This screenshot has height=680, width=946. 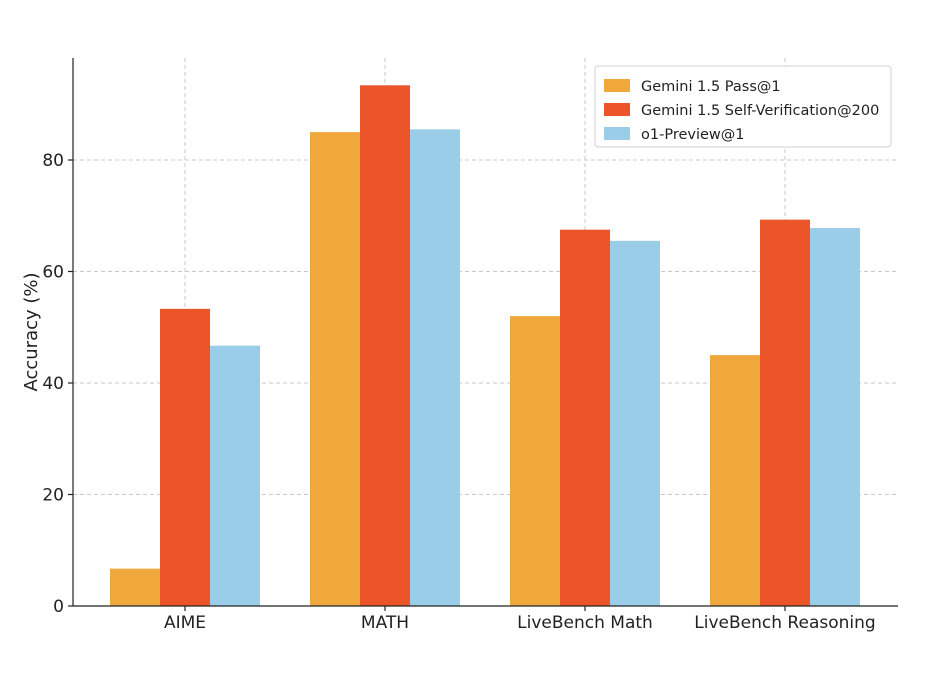 I want to click on y-tick-label: 0, so click(x=58, y=607).